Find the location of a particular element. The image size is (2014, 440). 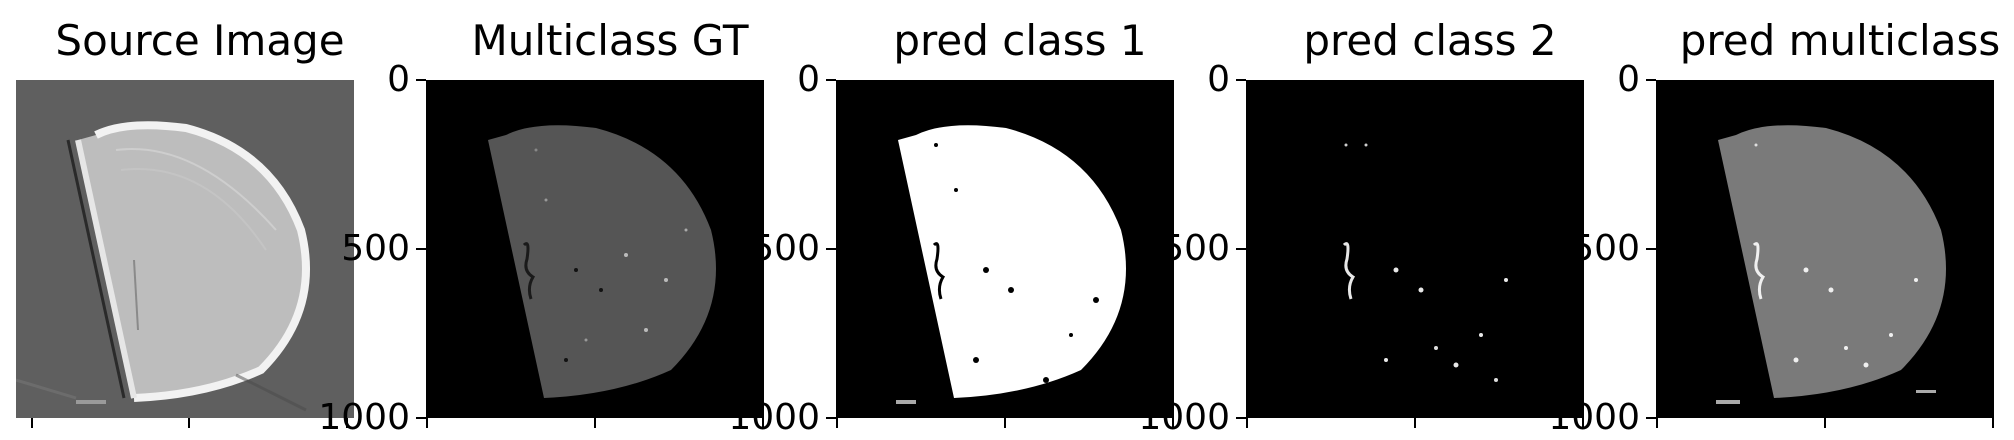

predicted-multiclass-mask is located at coordinates (1825, 249).